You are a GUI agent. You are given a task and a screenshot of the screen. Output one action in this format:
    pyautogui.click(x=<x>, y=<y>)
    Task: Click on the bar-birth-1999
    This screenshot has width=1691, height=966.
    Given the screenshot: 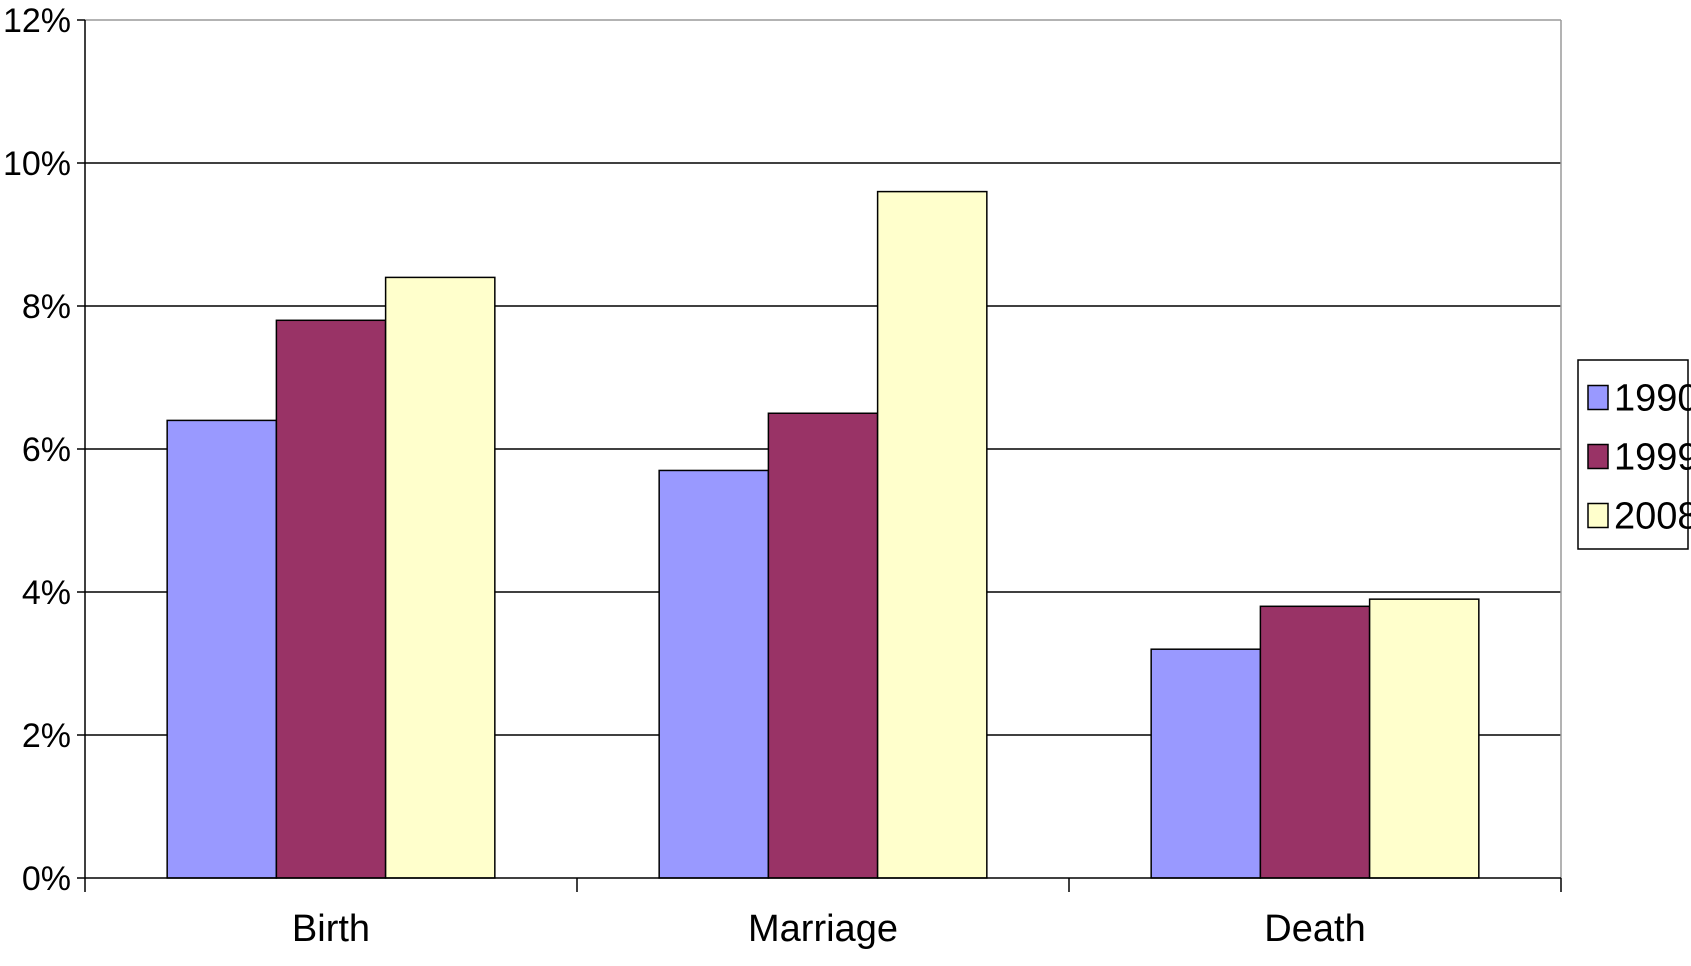 What is the action you would take?
    pyautogui.click(x=331, y=599)
    